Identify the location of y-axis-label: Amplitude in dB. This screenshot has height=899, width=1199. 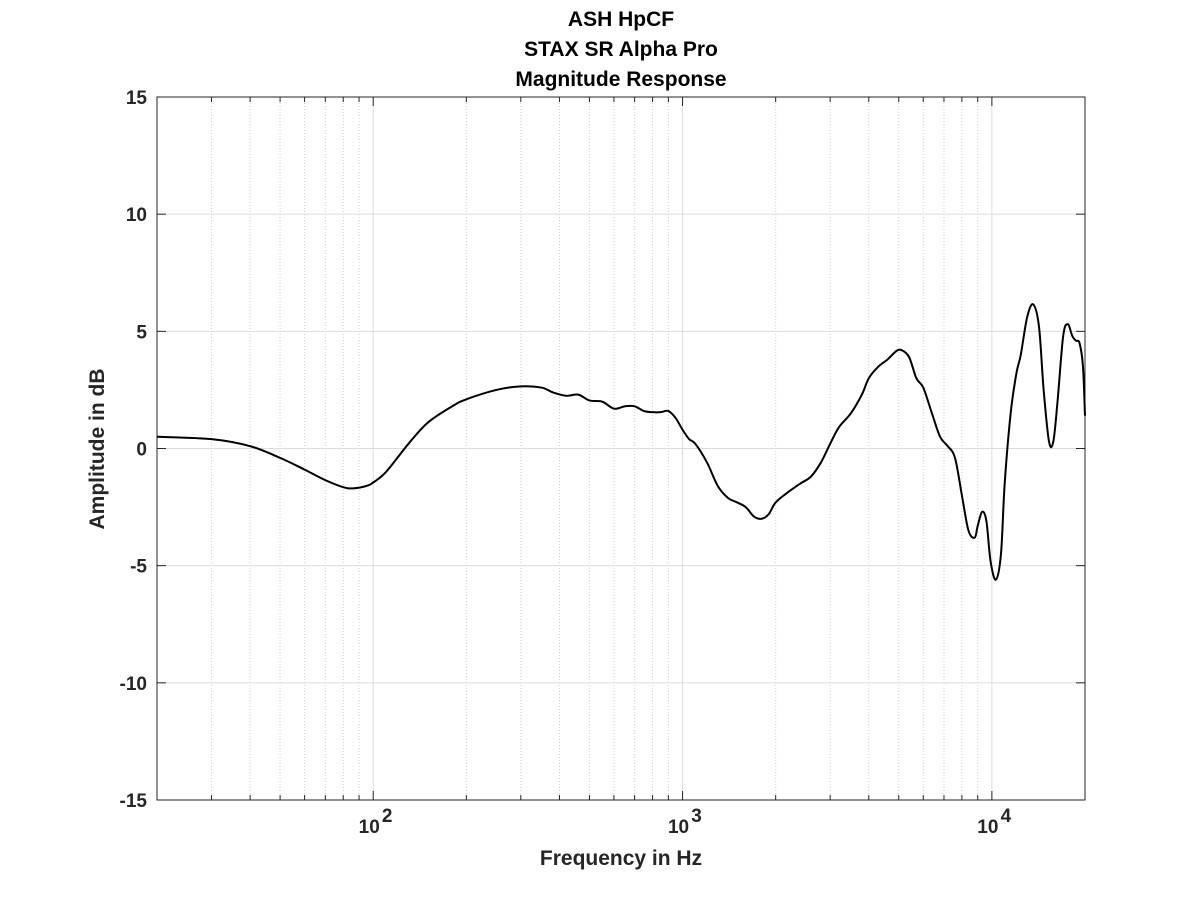
(97, 449).